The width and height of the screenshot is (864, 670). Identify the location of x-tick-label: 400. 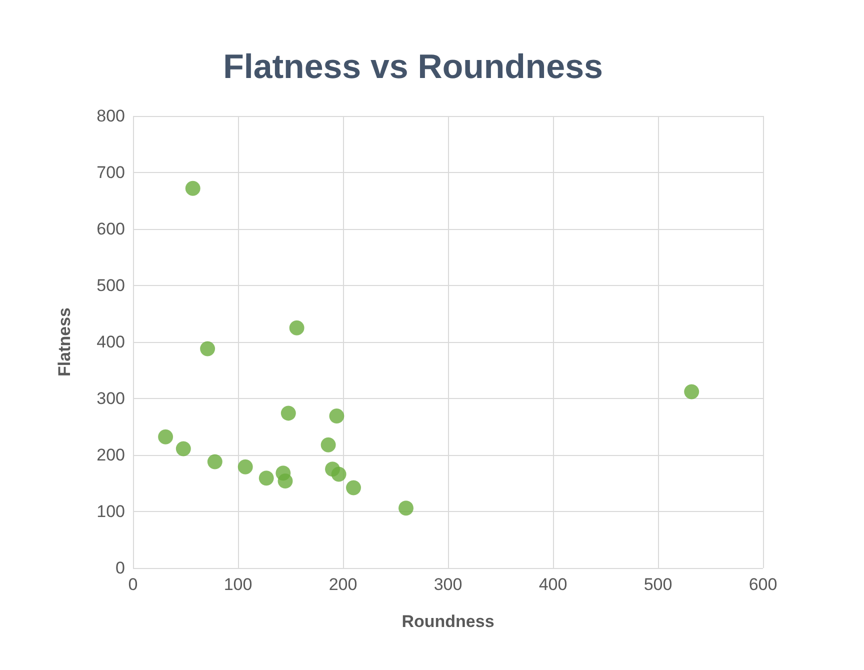
(553, 584).